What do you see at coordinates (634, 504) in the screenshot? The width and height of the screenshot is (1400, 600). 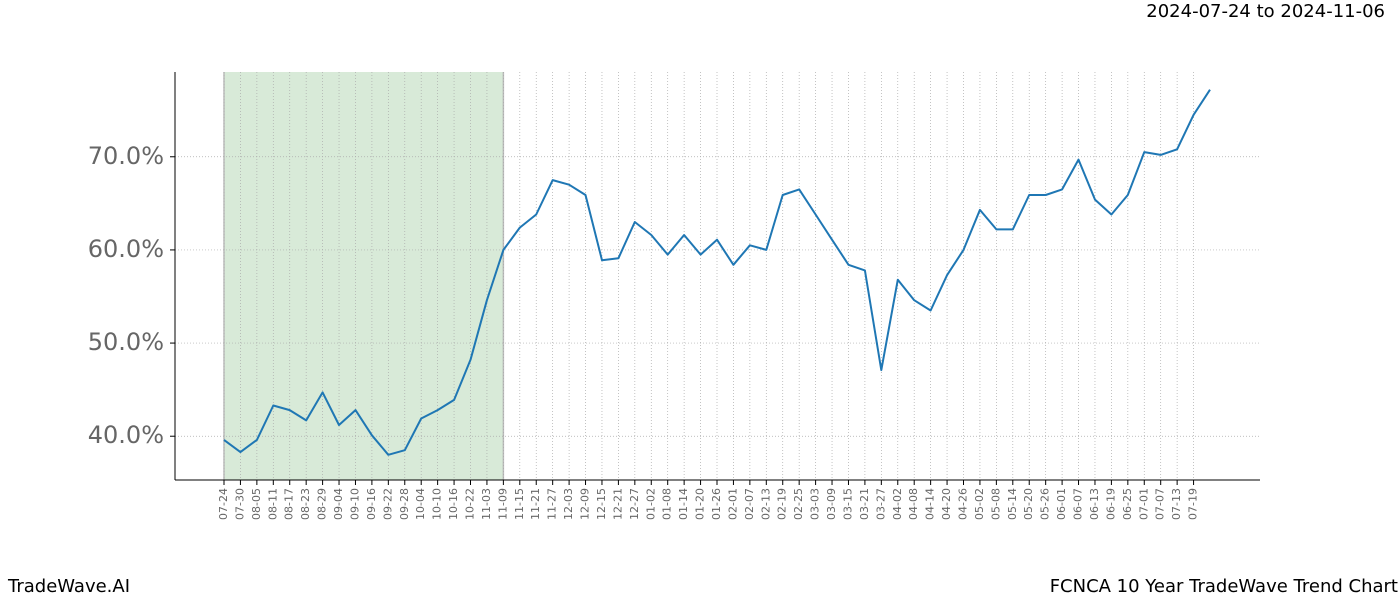 I see `x-tick-label: 12-27` at bounding box center [634, 504].